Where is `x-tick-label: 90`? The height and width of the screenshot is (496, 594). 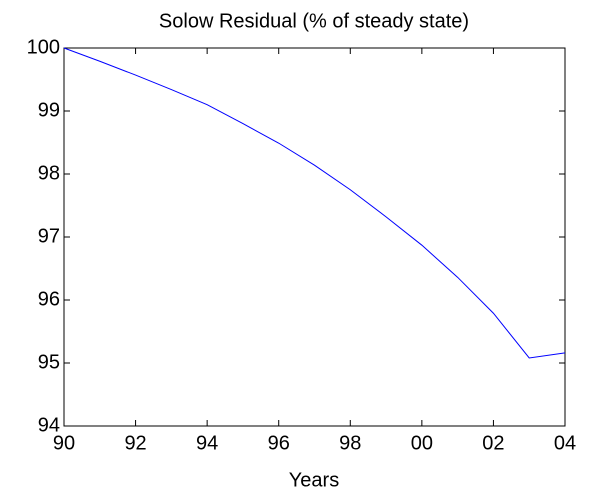 x-tick-label: 90 is located at coordinates (64, 443).